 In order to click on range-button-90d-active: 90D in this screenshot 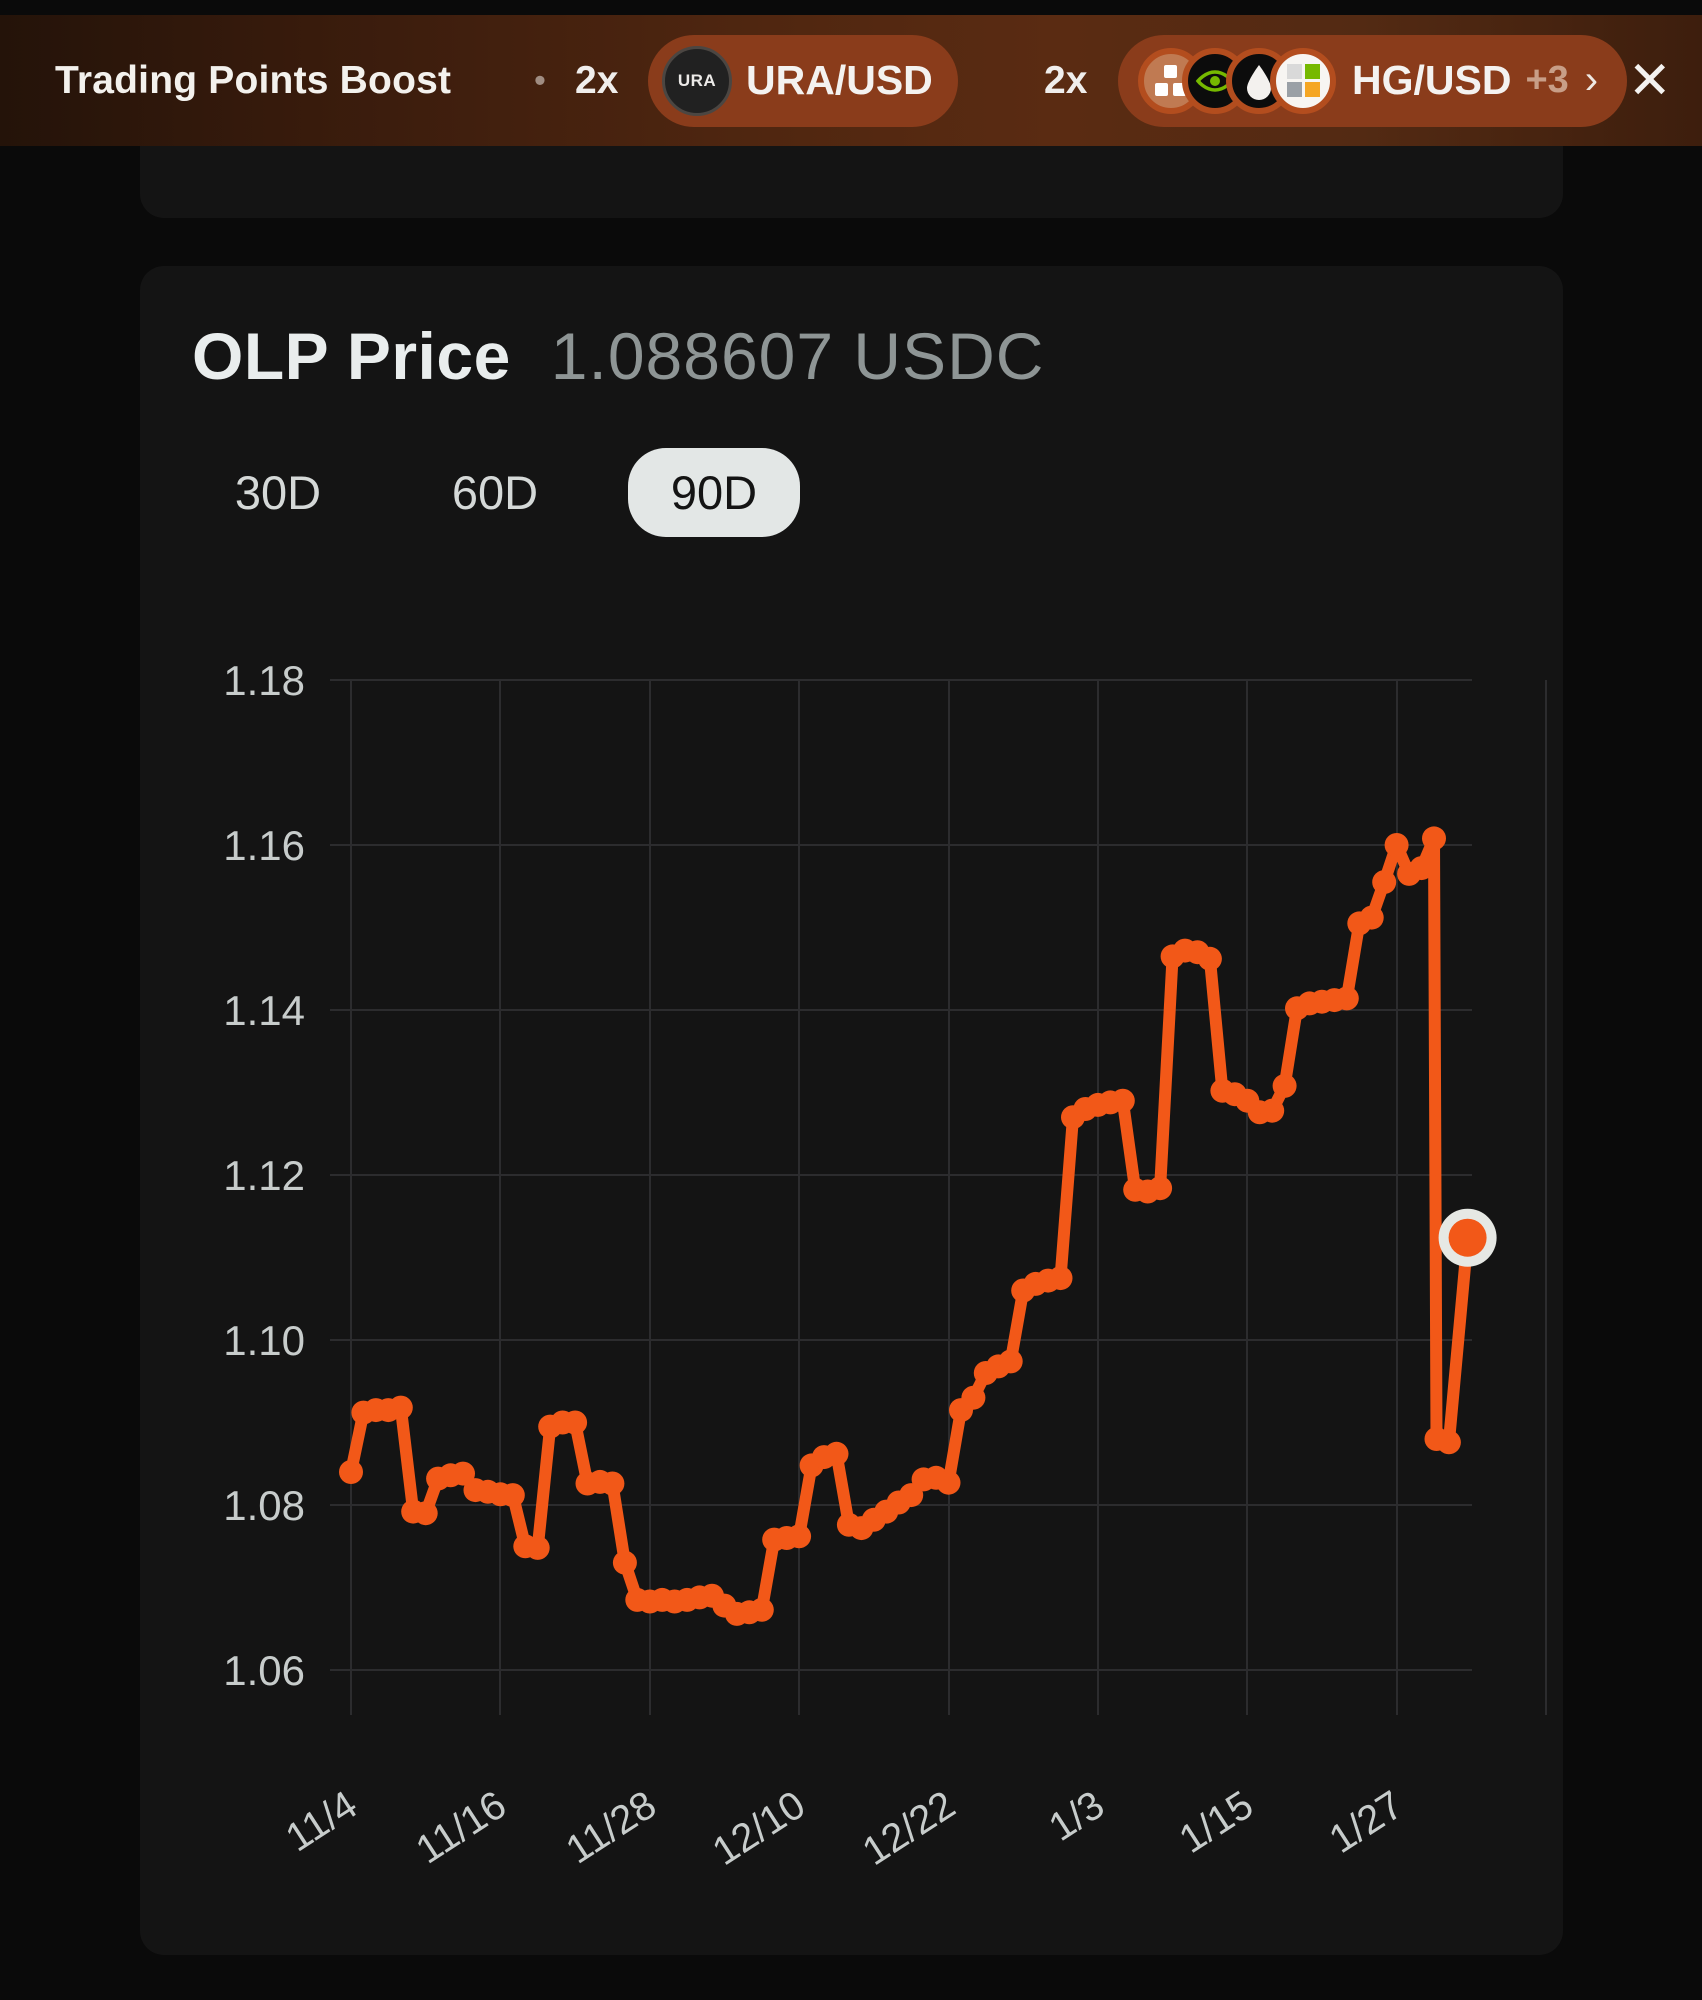, I will do `click(714, 492)`.